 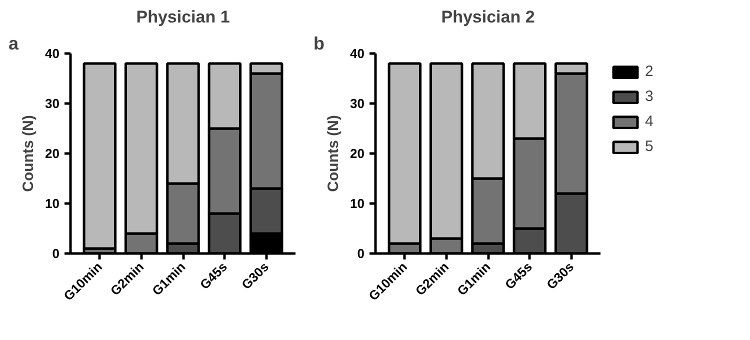 I want to click on chart-title: Physician 2, so click(x=488, y=17).